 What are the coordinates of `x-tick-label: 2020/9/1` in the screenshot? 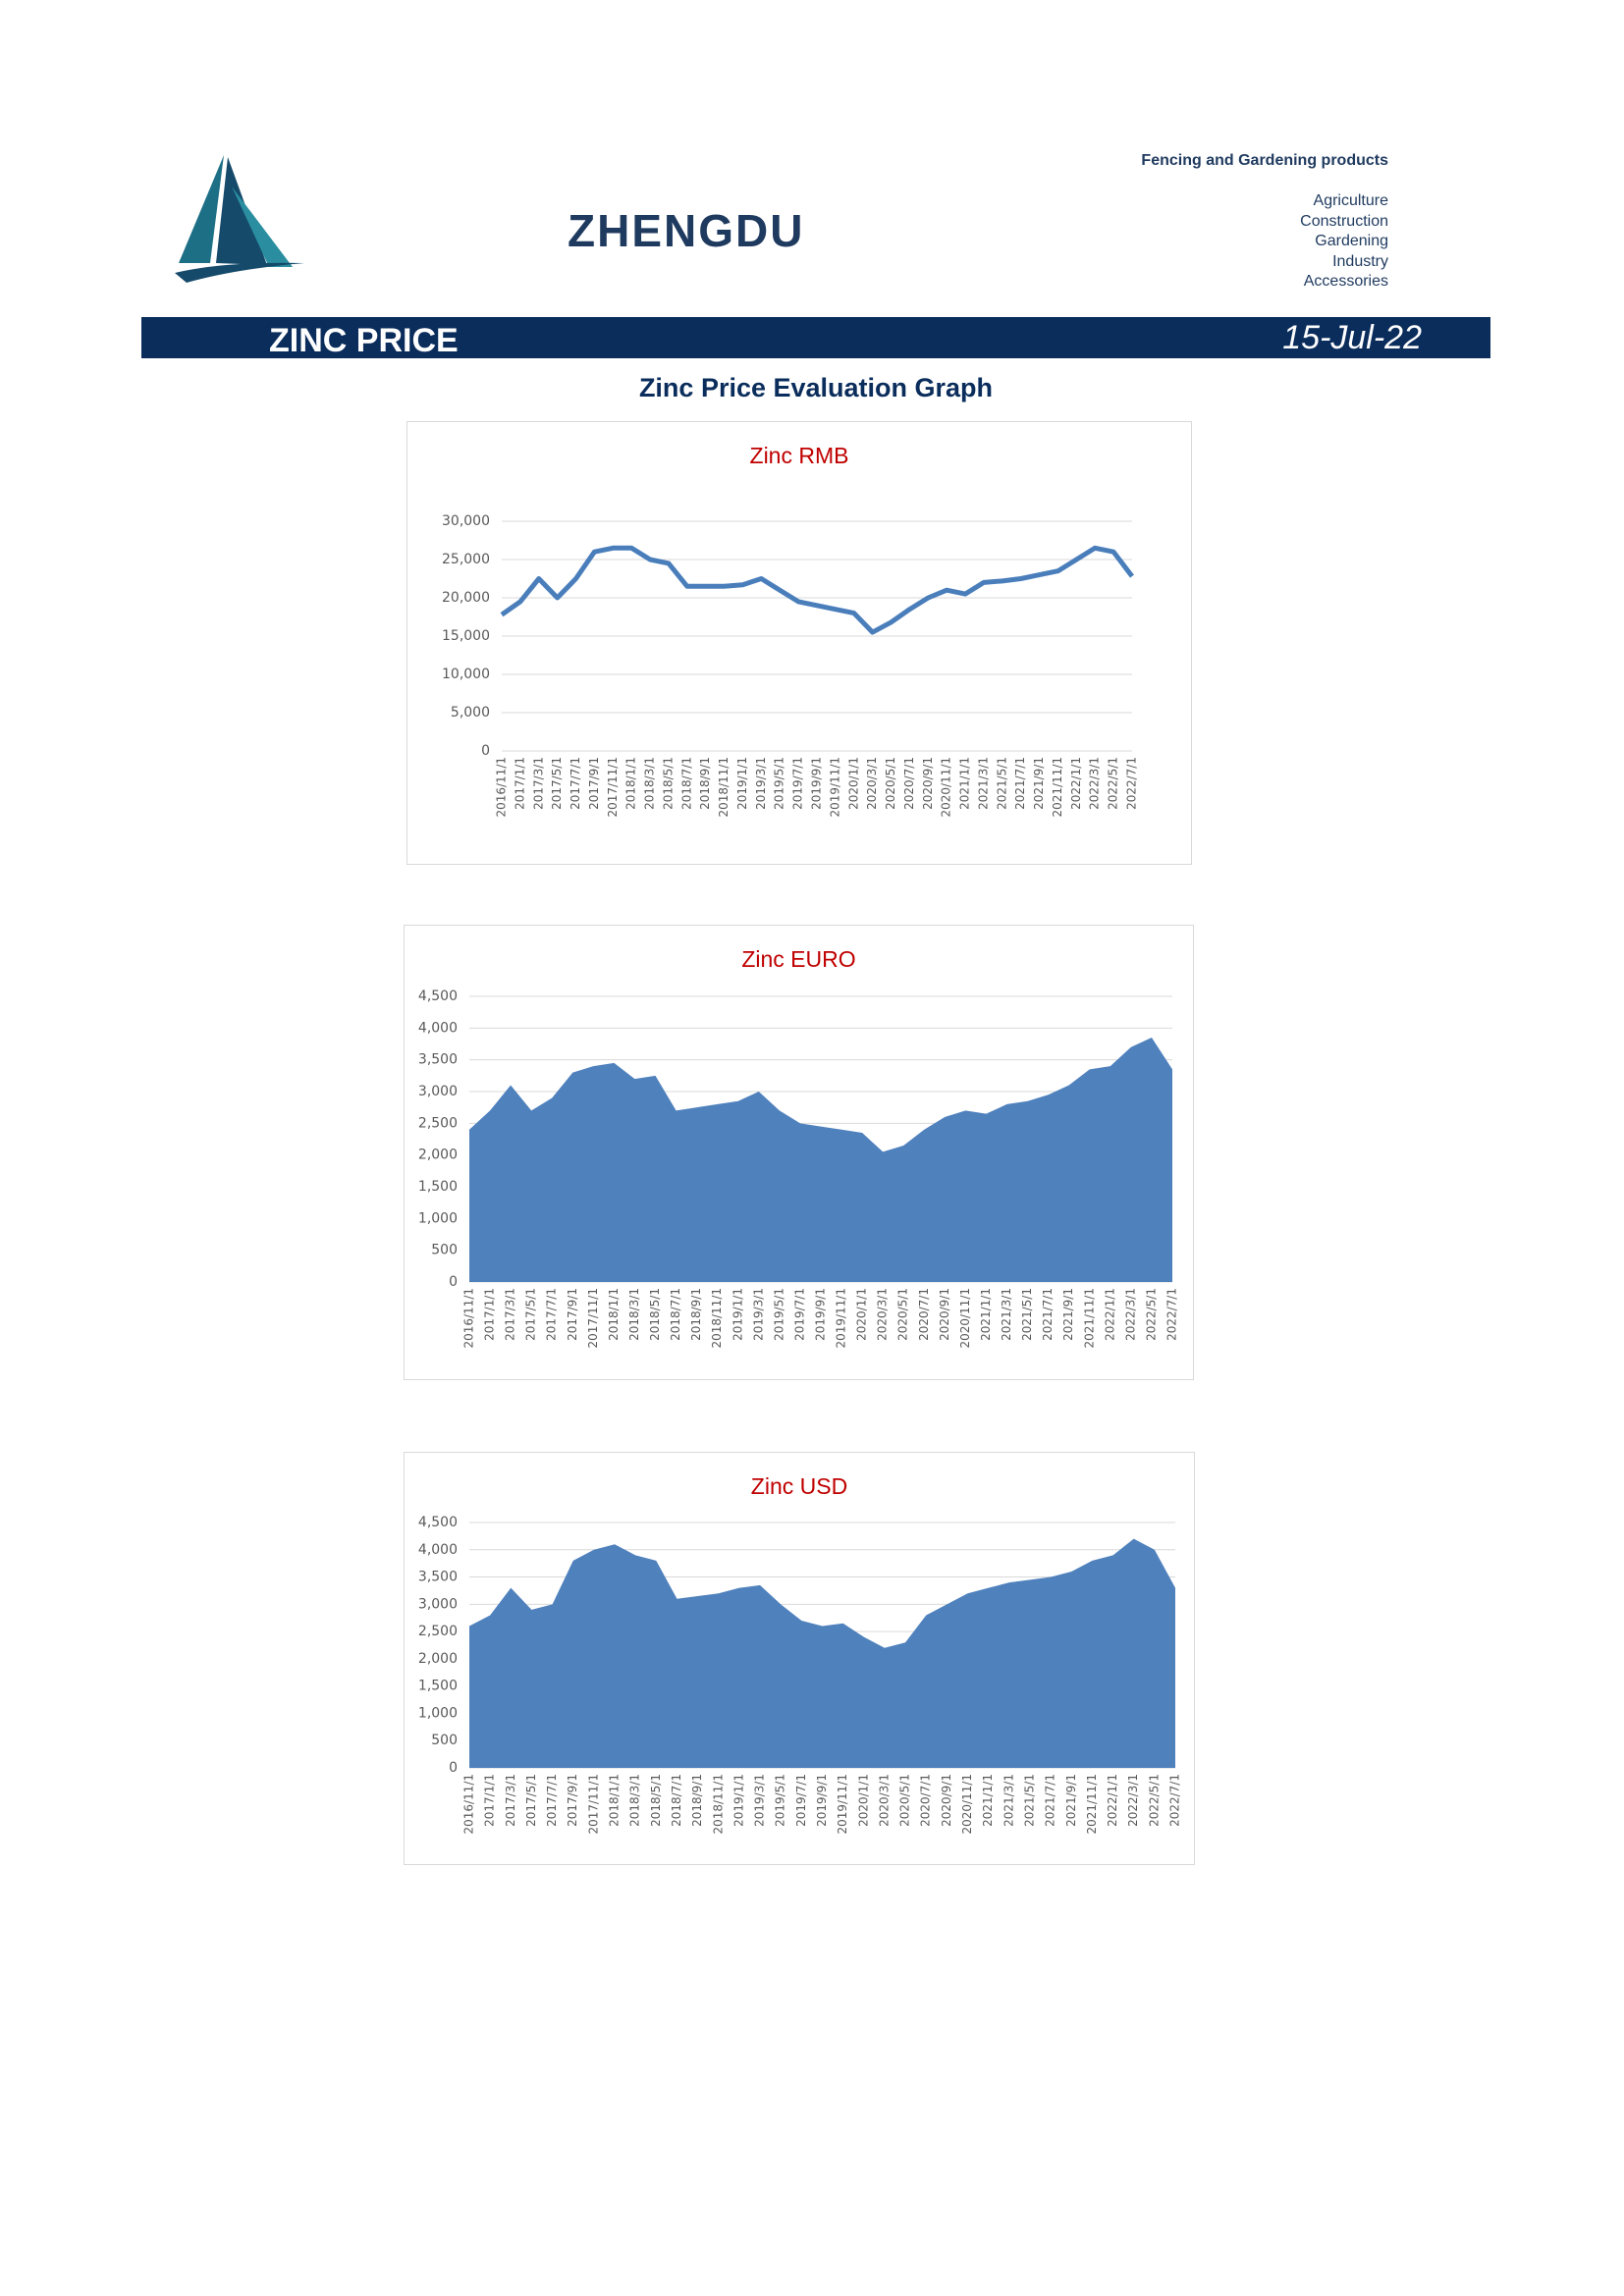 It's located at (946, 1801).